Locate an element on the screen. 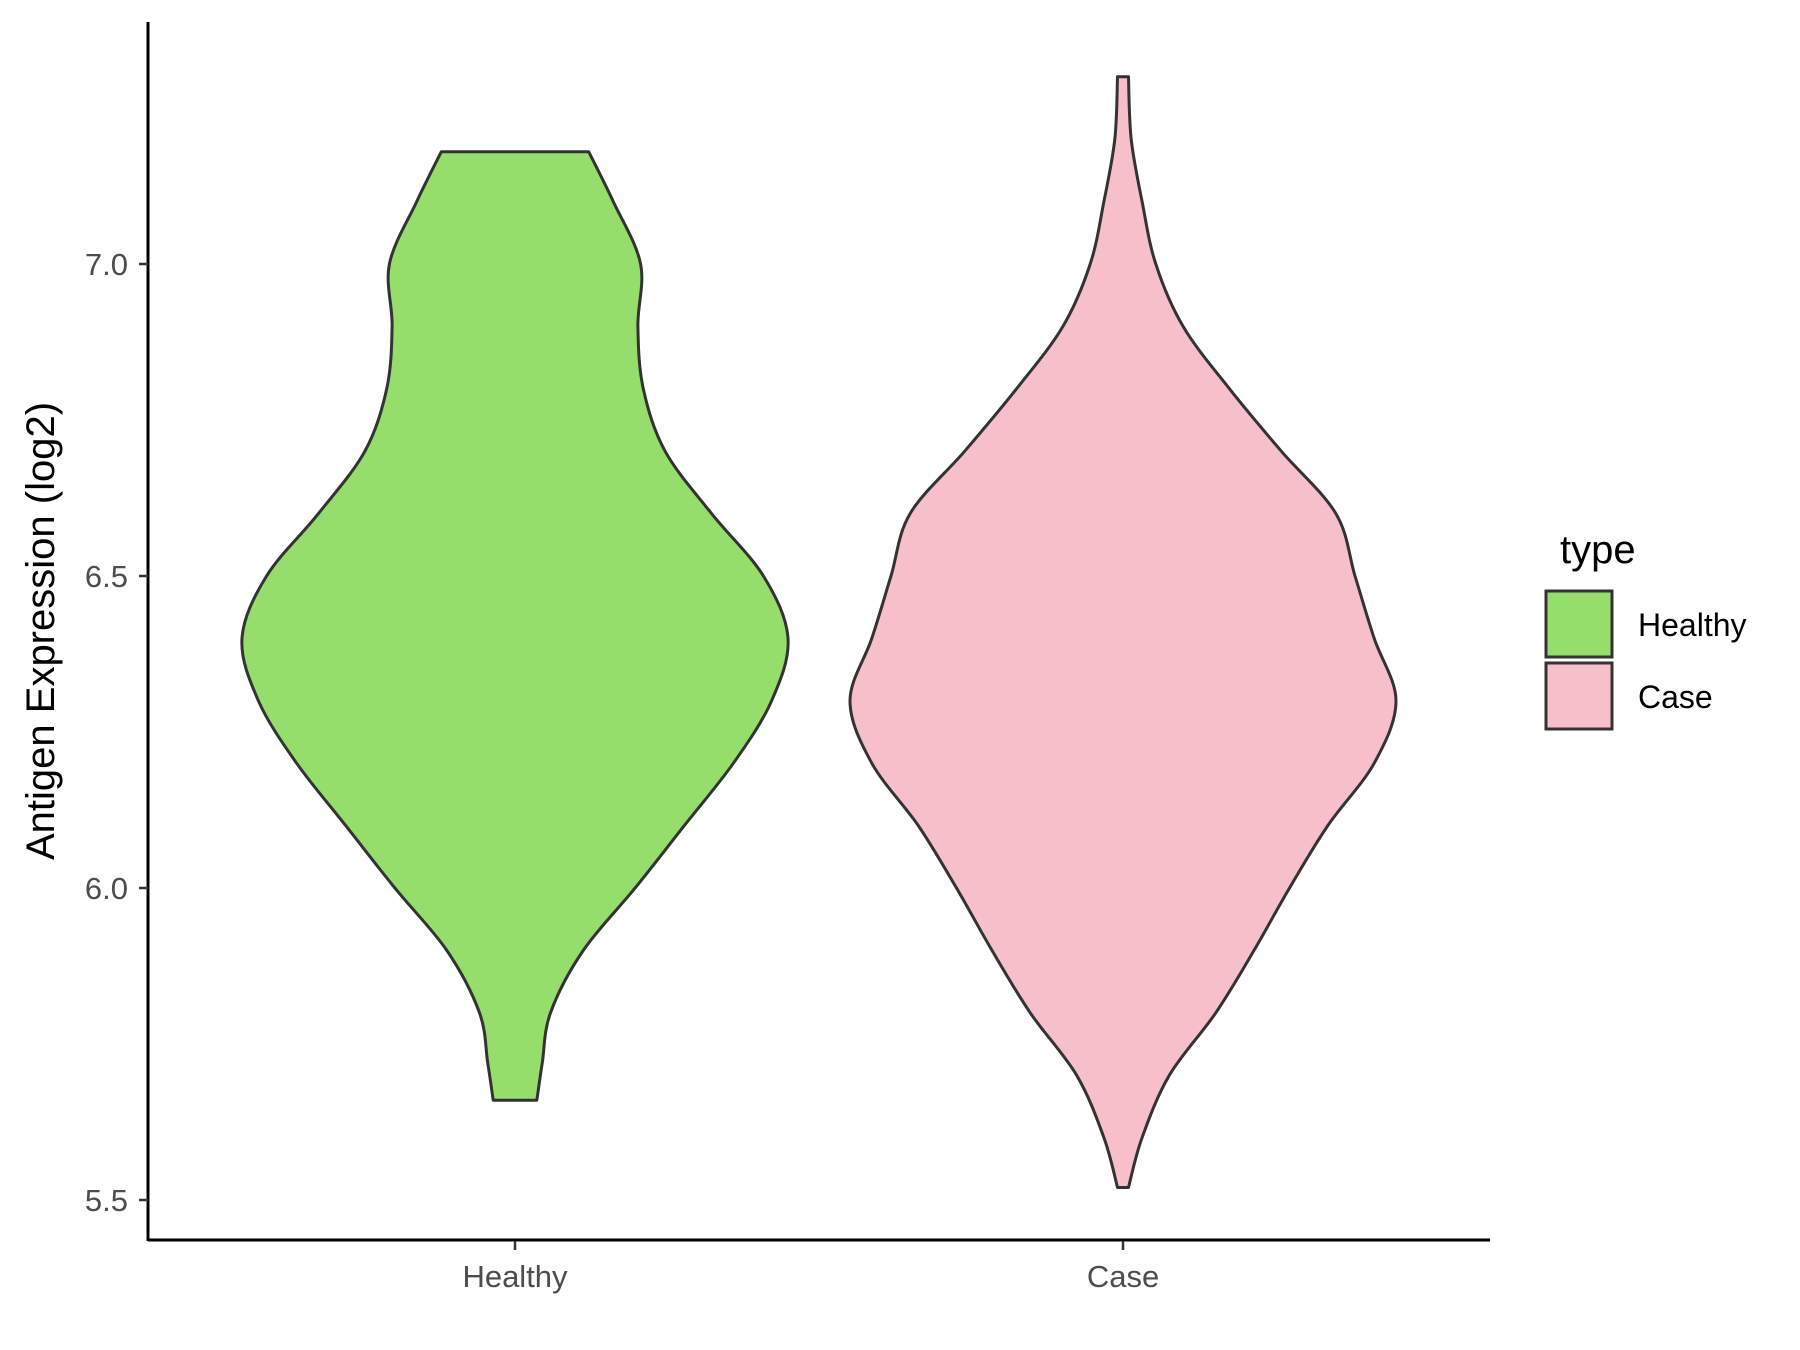 The image size is (1800, 1350). legend-items: Healthy Case is located at coordinates (1645, 660).